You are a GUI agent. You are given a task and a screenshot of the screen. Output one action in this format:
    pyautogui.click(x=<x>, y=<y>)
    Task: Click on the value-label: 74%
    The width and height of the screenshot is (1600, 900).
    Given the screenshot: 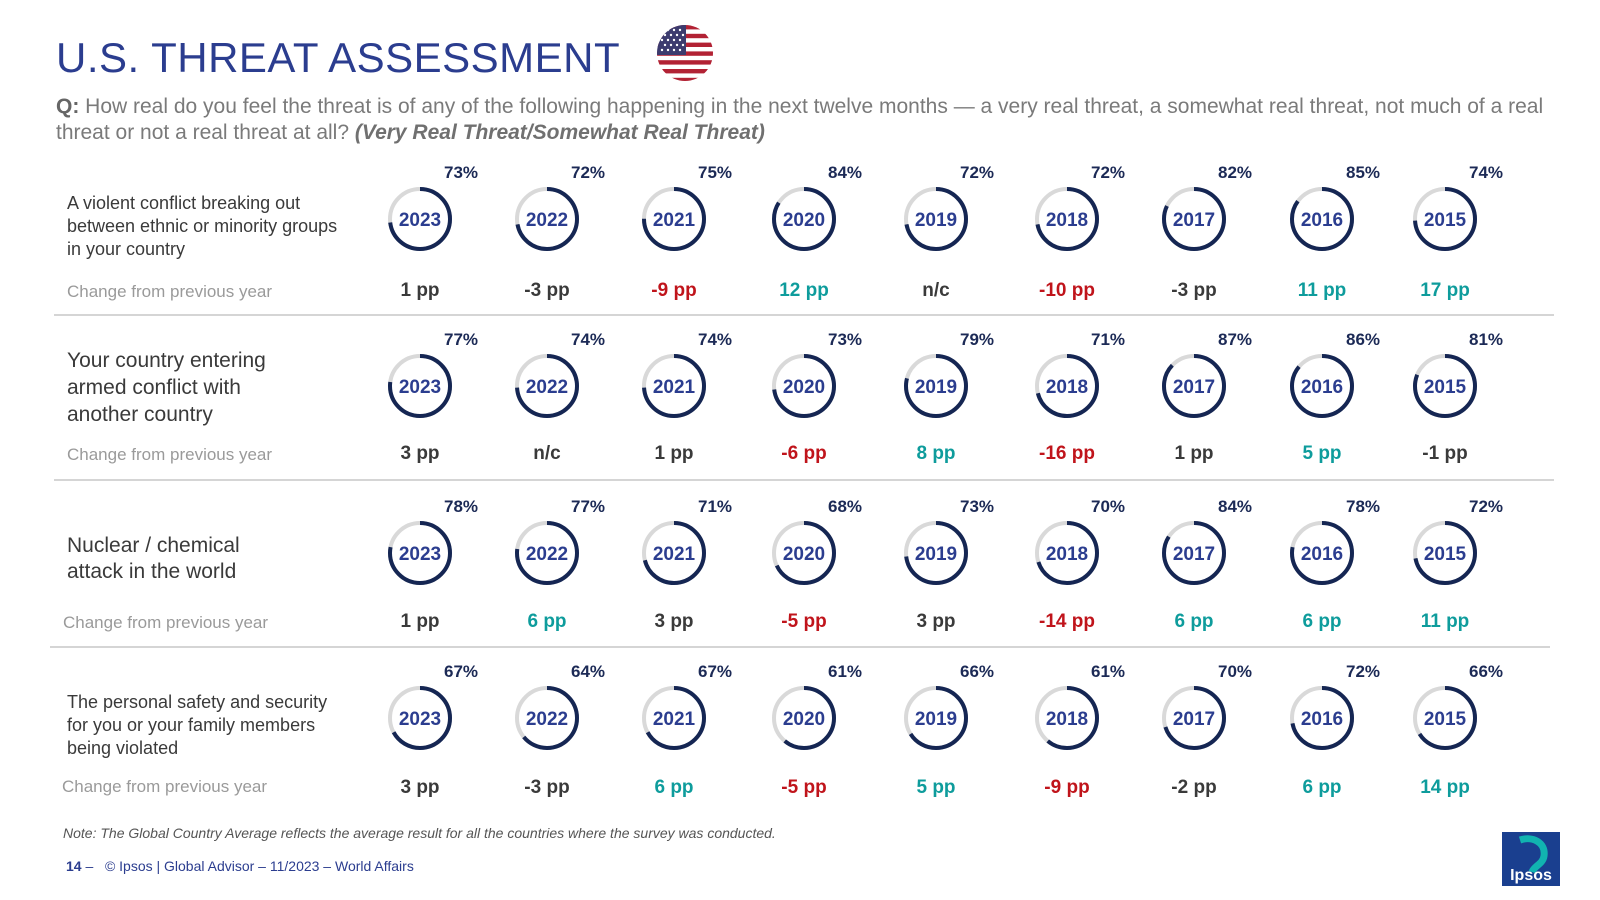 What is the action you would take?
    pyautogui.click(x=588, y=339)
    